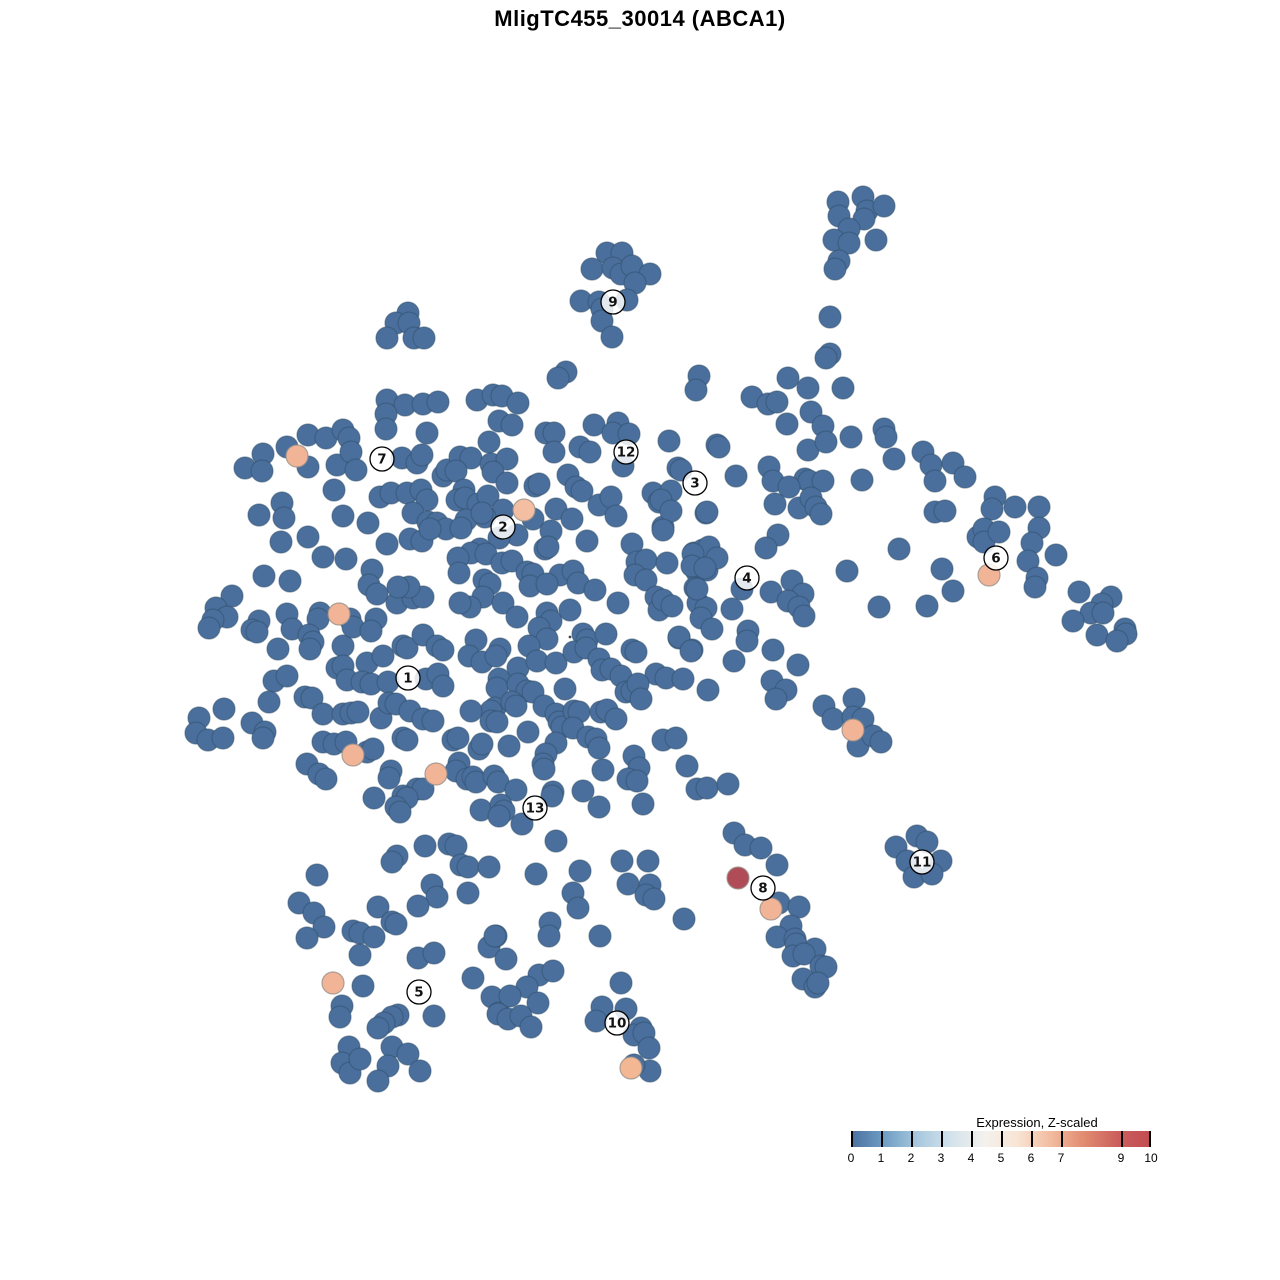 Image resolution: width=1280 pixels, height=1280 pixels. I want to click on cluster-label-text: 10, so click(617, 1024).